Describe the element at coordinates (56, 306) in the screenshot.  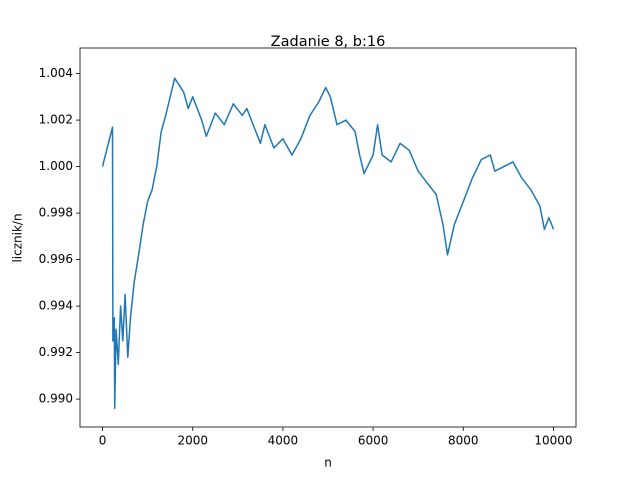
I see `y-tick-label: 0.994` at that location.